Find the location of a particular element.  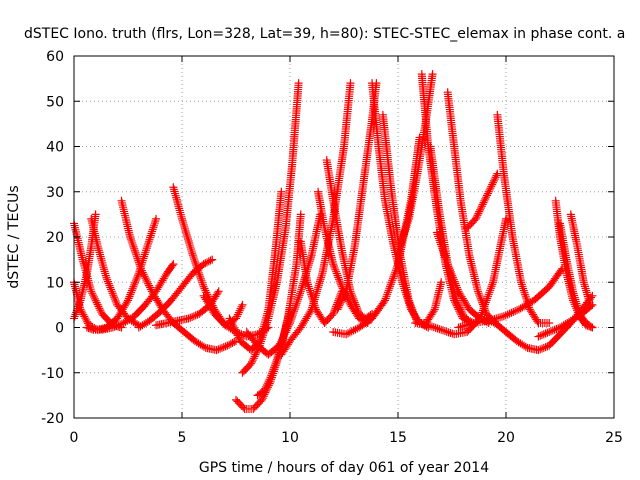

y-tick-label: 40 is located at coordinates (55, 148).